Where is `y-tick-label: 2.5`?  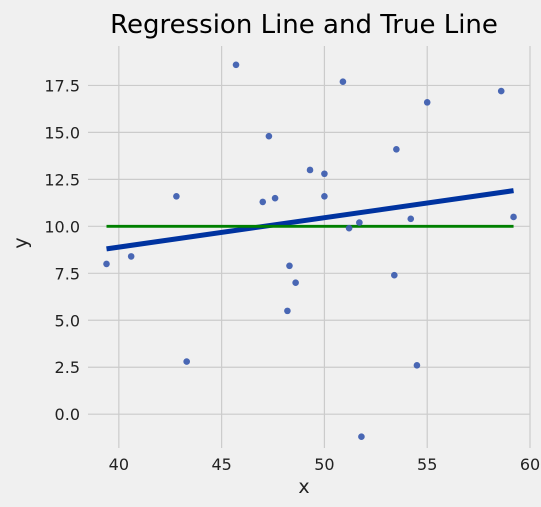 y-tick-label: 2.5 is located at coordinates (67, 367).